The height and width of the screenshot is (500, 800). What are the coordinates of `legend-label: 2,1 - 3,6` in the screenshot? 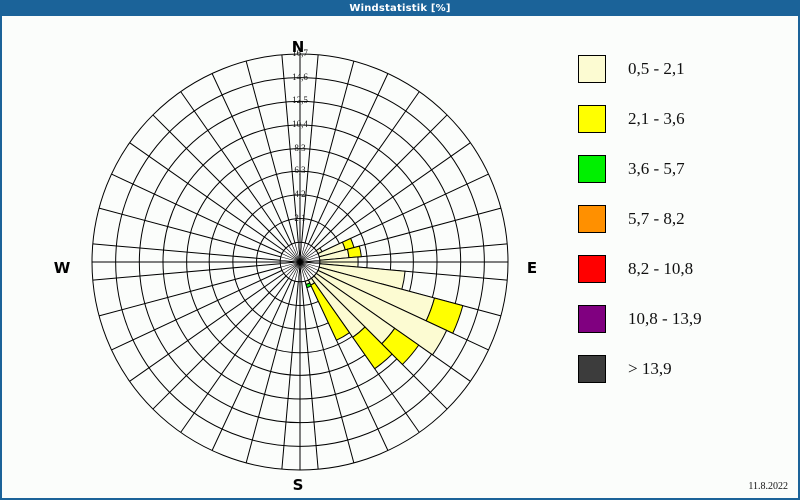 It's located at (656, 118).